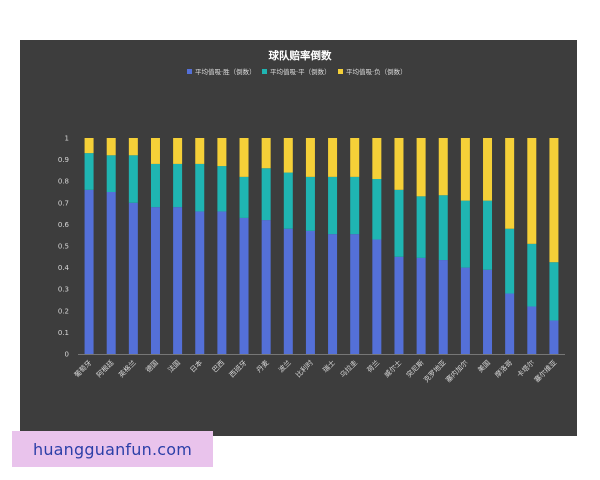 The height and width of the screenshot is (480, 600). Describe the element at coordinates (67, 139) in the screenshot. I see `y-tick-label: 1` at that location.